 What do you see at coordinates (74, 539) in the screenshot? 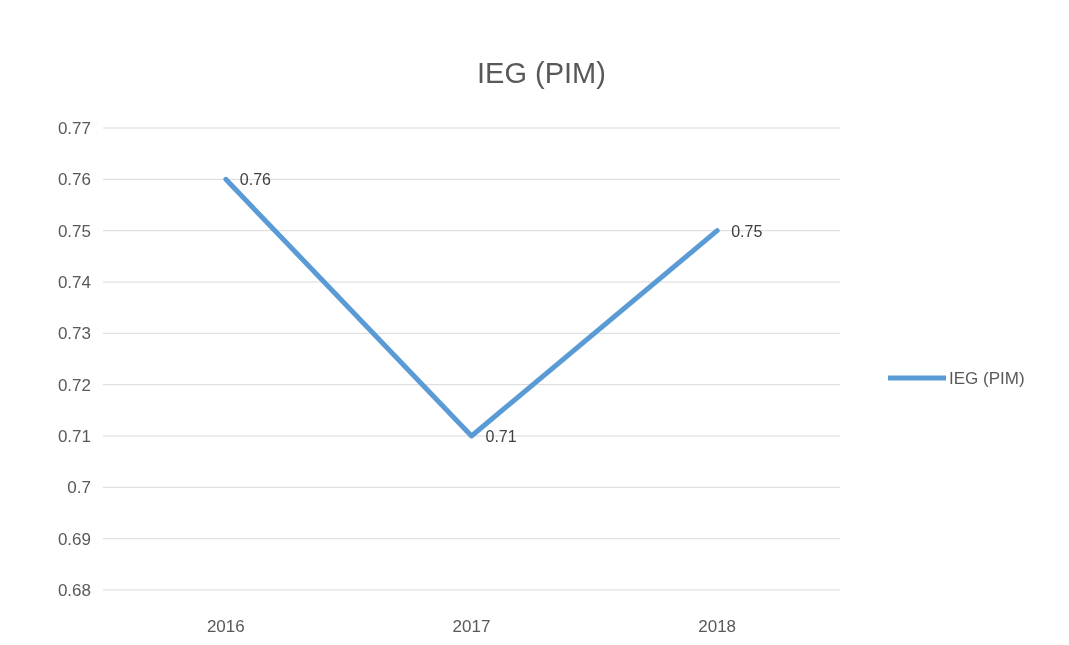
I see `y-tick-label: 0.69` at bounding box center [74, 539].